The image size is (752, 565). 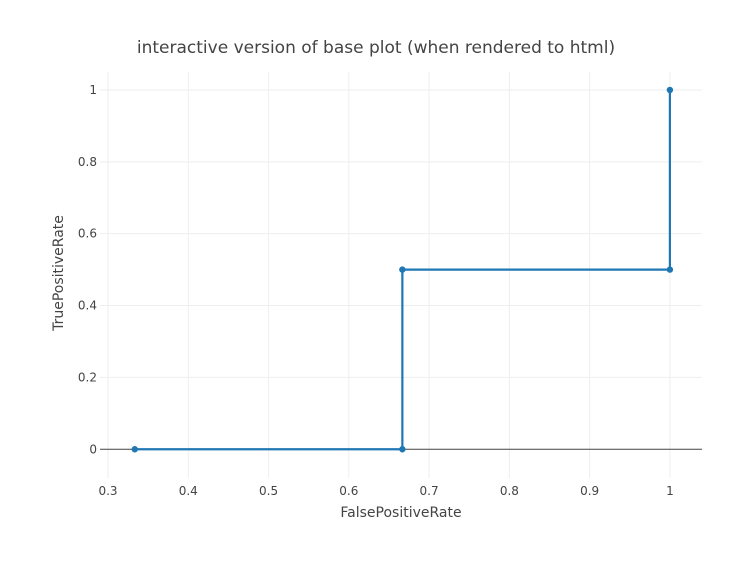 I want to click on x-axis-title: FalsePositiveRate, so click(x=400, y=513).